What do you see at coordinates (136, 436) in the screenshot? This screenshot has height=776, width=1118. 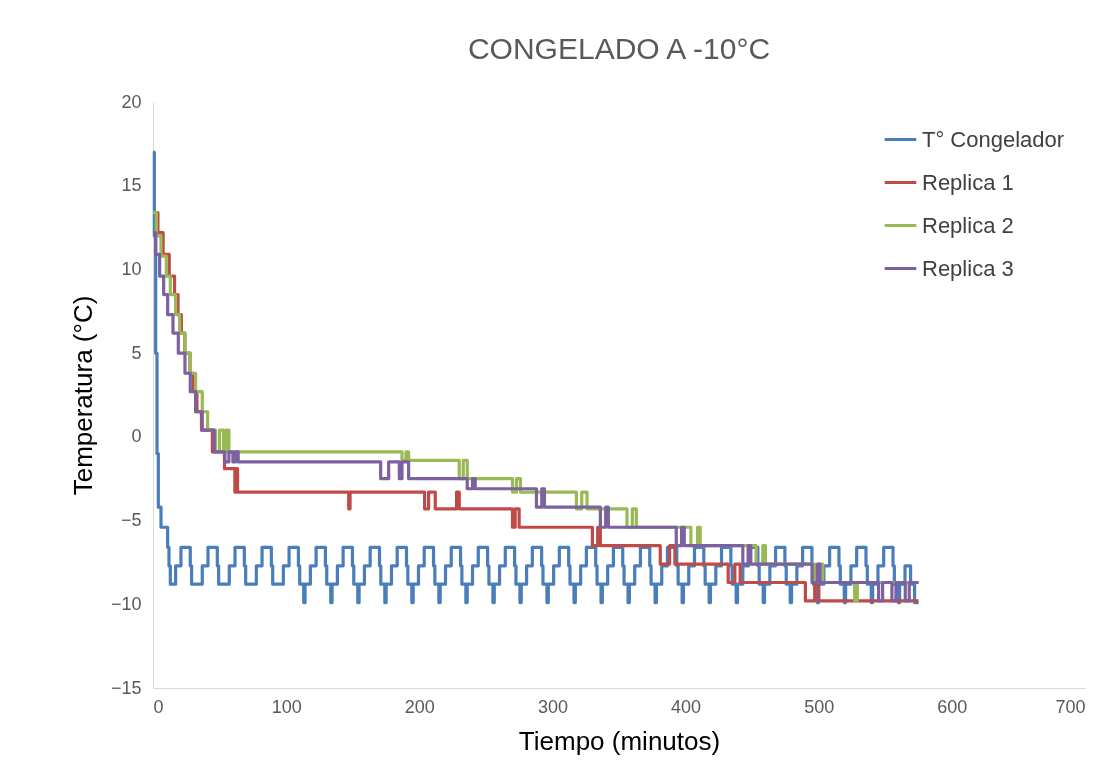 I see `y-tick-label: 0` at bounding box center [136, 436].